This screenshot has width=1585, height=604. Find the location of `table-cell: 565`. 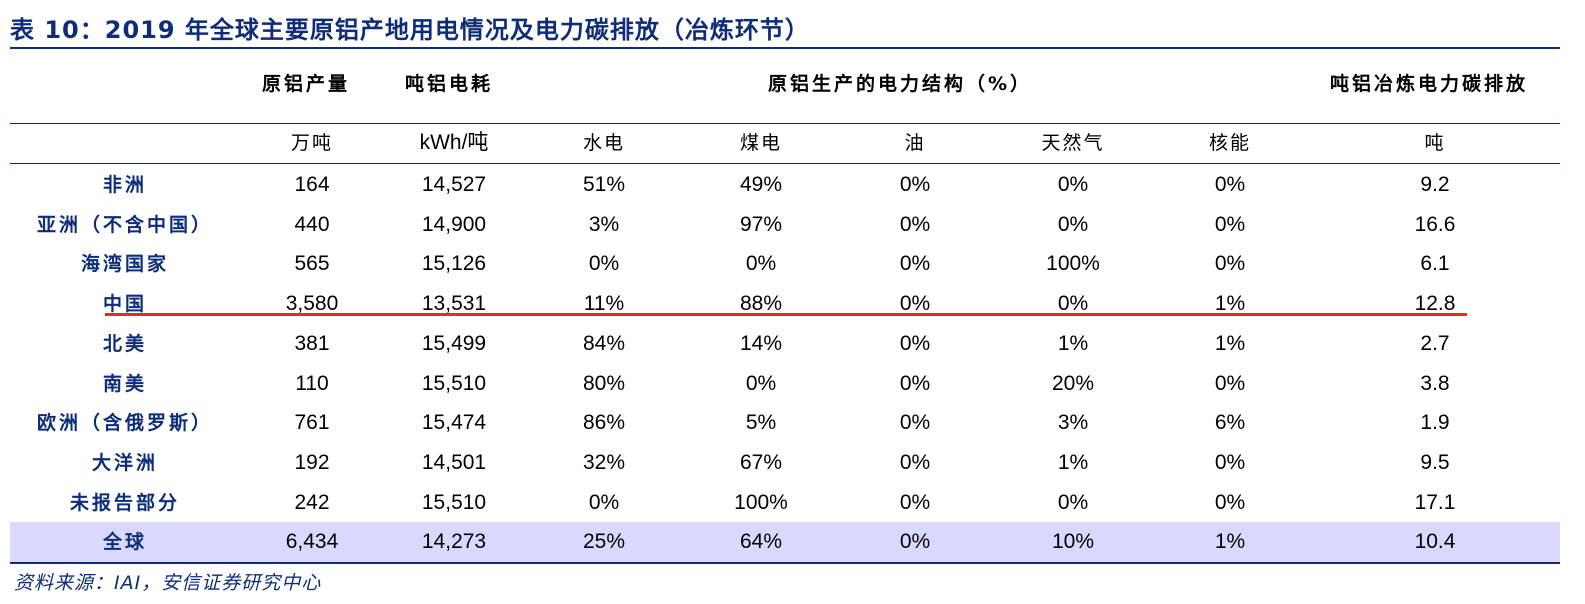

table-cell: 565 is located at coordinates (312, 264).